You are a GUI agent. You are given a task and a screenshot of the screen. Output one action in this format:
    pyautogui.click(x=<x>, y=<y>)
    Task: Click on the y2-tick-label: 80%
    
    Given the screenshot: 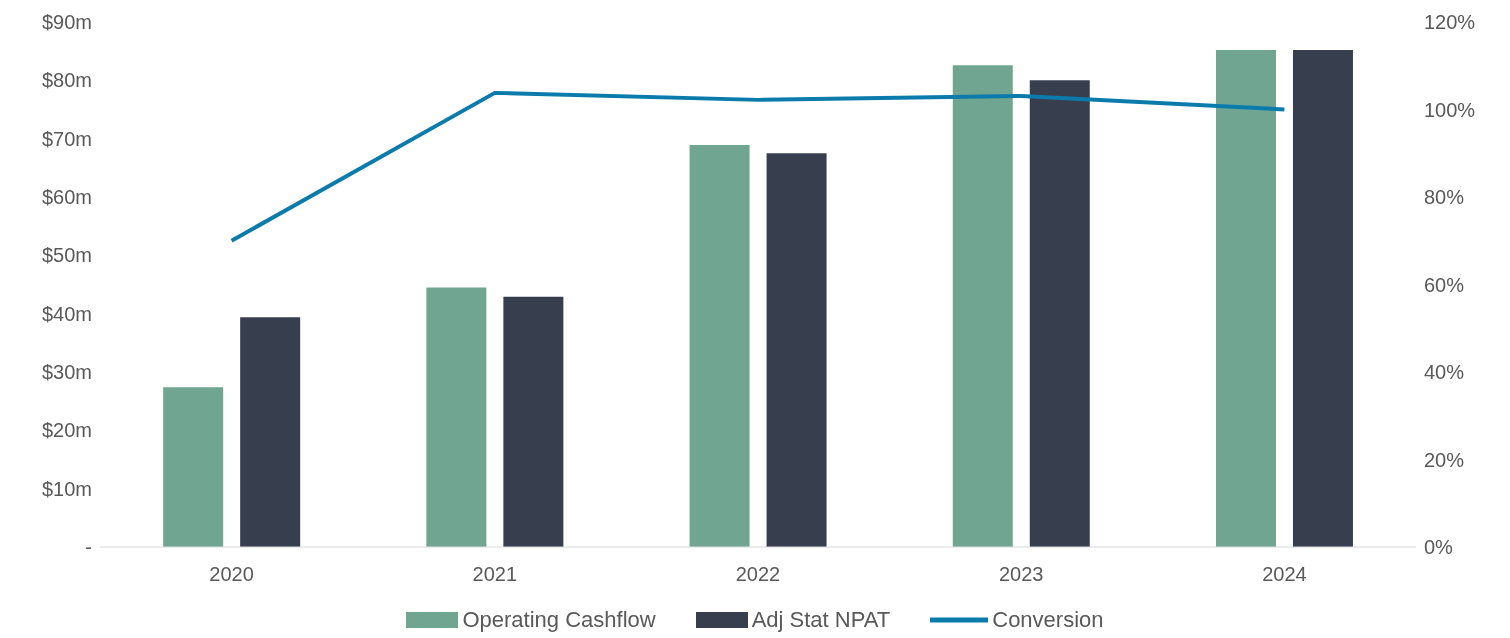 What is the action you would take?
    pyautogui.click(x=1444, y=197)
    